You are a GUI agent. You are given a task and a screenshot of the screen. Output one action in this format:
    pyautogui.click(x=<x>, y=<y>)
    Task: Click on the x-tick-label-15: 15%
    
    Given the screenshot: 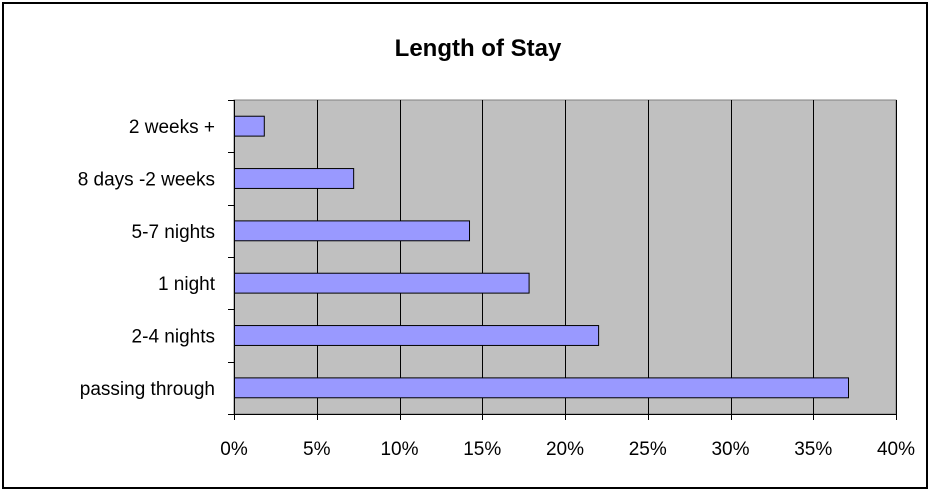 What is the action you would take?
    pyautogui.click(x=482, y=449)
    